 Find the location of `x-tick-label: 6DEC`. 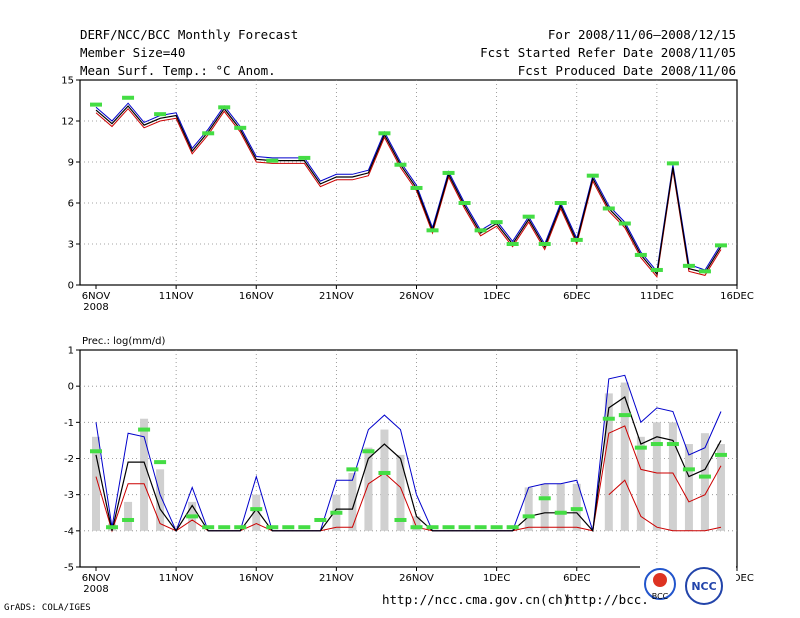

x-tick-label: 6DEC is located at coordinates (576, 578).